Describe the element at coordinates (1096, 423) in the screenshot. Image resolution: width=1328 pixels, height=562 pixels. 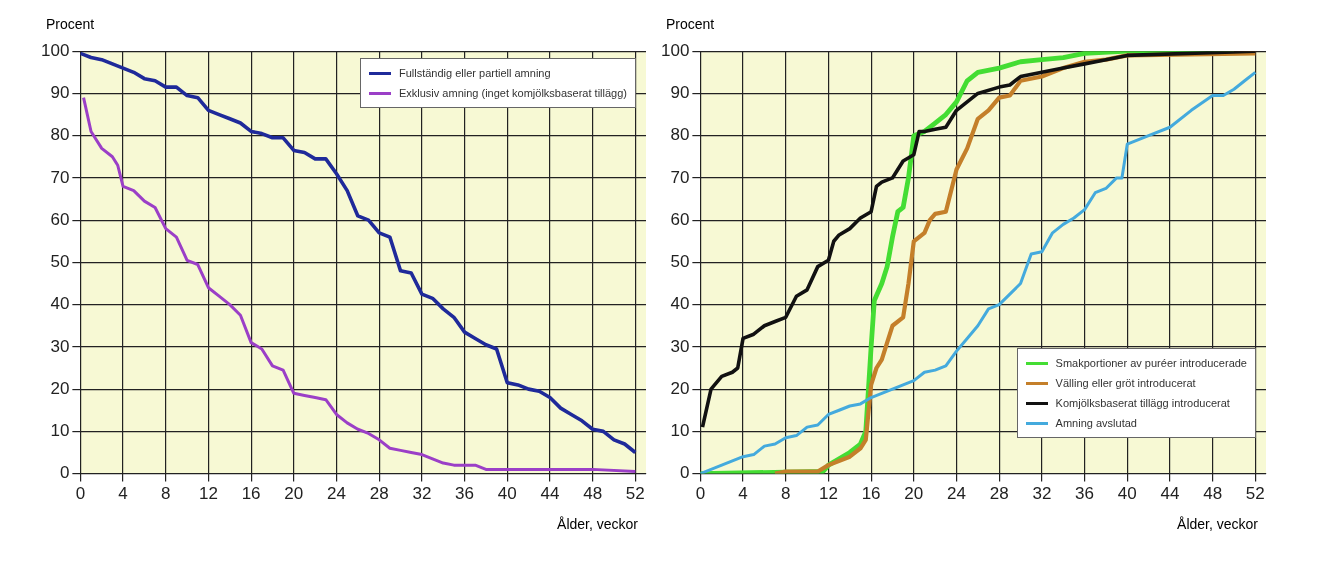
I see `legend-label: Amning avslutad` at that location.